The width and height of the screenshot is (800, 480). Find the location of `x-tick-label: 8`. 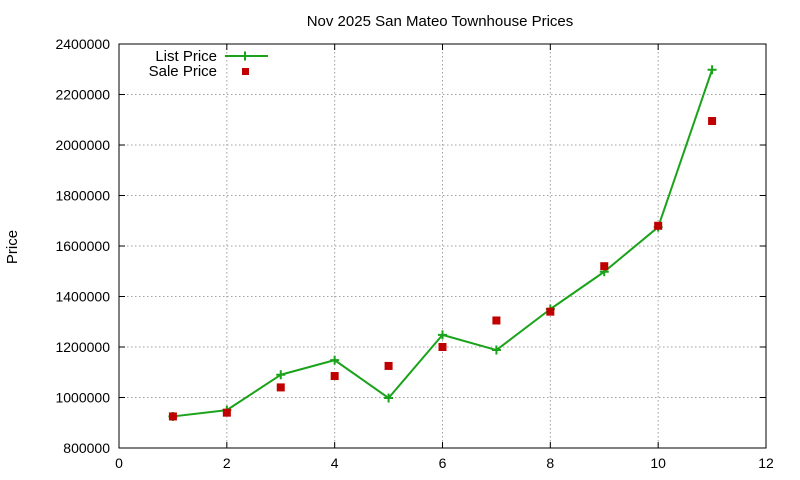

x-tick-label: 8 is located at coordinates (550, 463).